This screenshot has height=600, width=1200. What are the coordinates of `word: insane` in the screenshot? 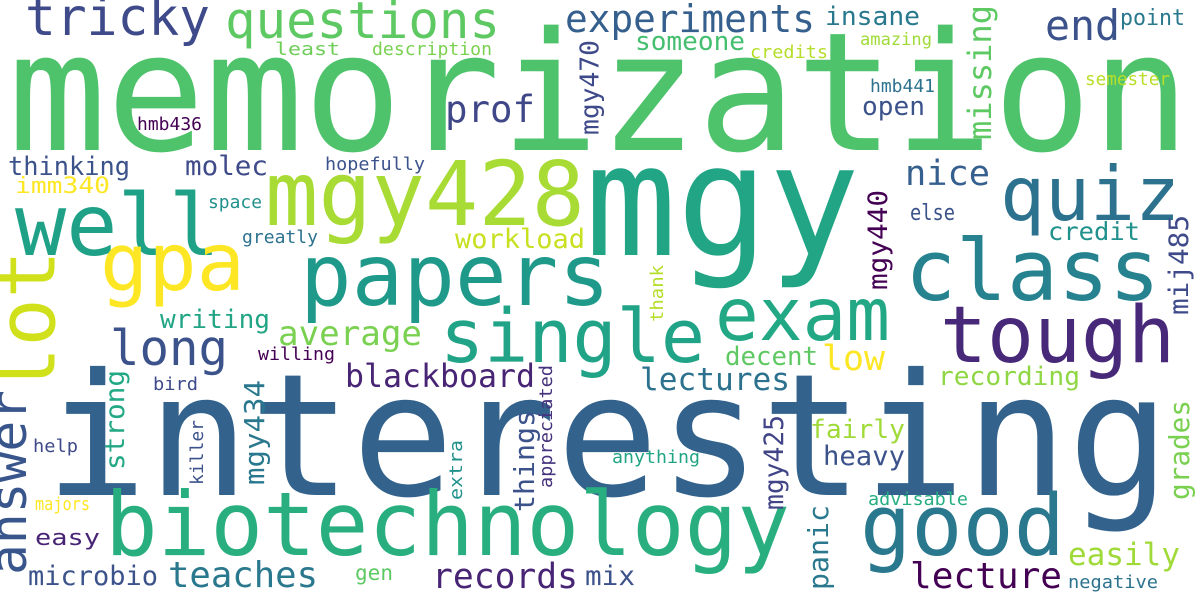 It's located at (872, 17).